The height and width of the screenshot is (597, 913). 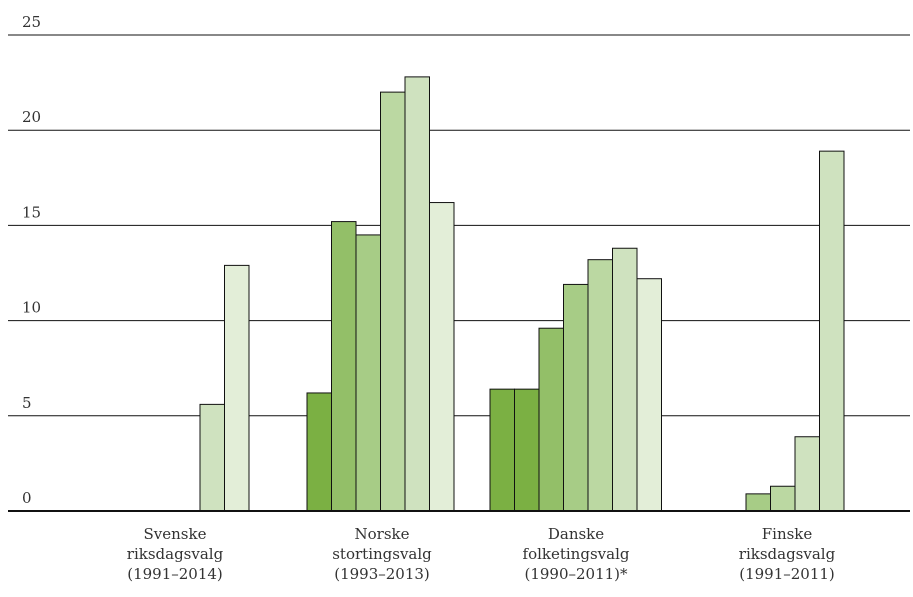 I want to click on category-label-line: (1991–2014), so click(x=175, y=574).